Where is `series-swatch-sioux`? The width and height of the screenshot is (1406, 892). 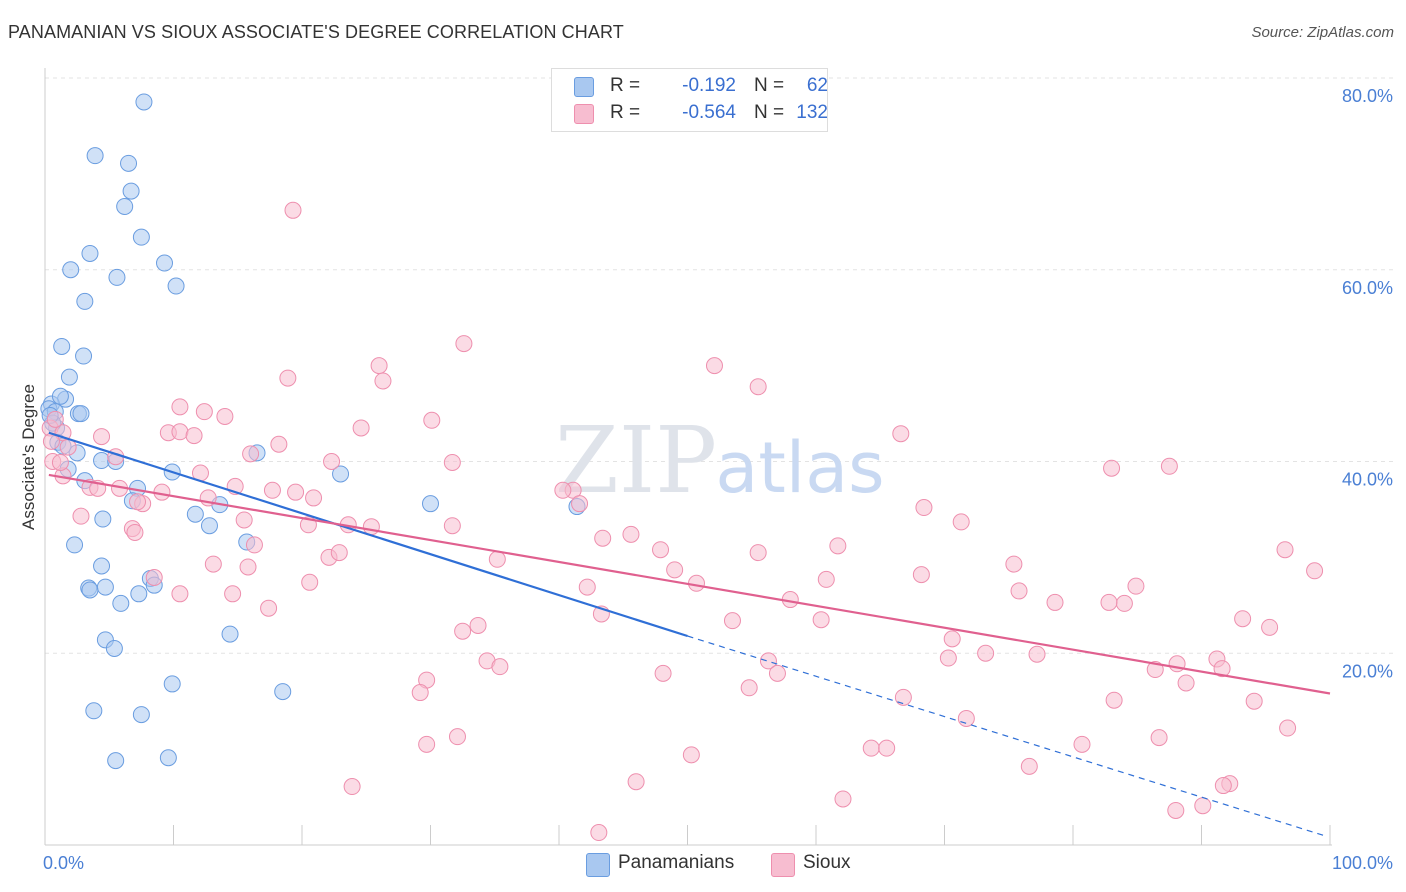
series-swatch-sioux is located at coordinates (783, 865).